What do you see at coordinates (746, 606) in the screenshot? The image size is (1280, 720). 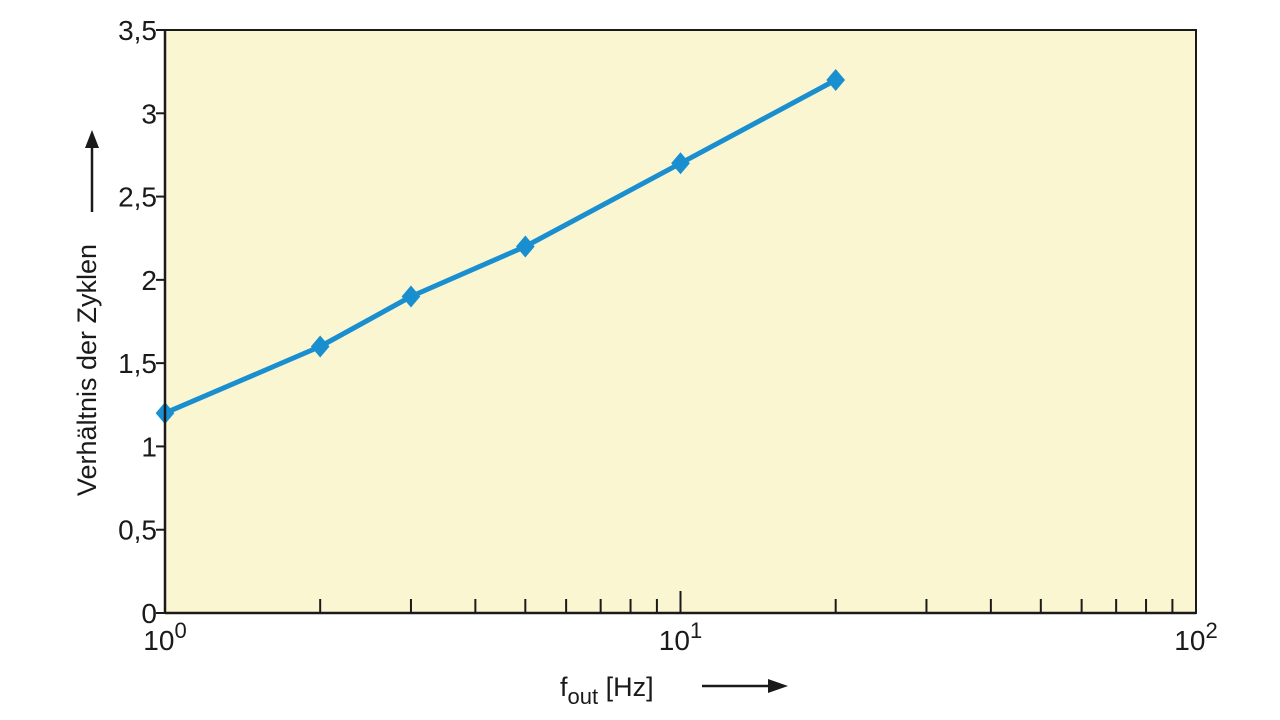 I see `x-minor-ticks` at bounding box center [746, 606].